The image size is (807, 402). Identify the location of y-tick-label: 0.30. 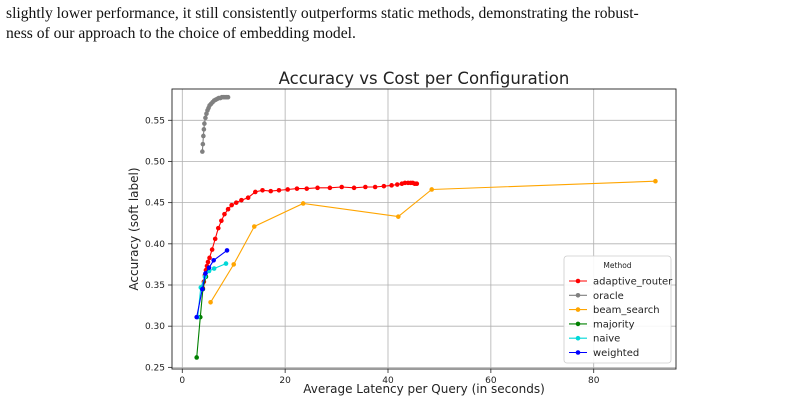
(155, 327).